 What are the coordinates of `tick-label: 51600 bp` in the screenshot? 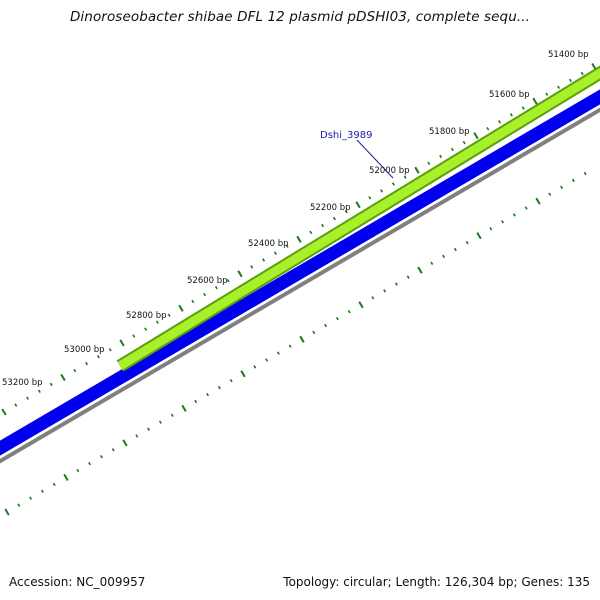 It's located at (509, 95).